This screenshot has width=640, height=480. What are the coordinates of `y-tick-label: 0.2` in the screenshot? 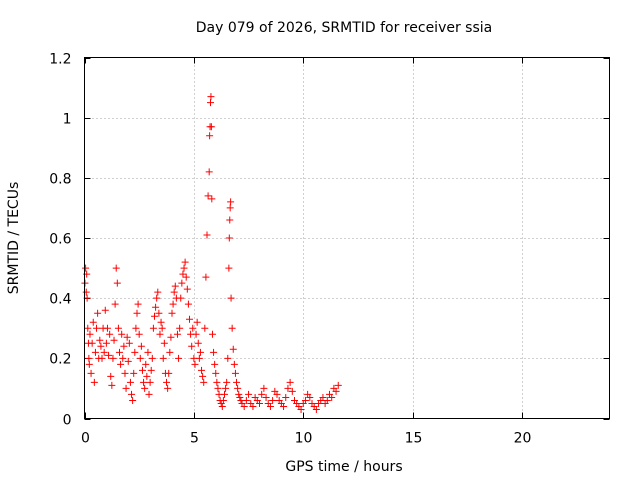 It's located at (60, 360).